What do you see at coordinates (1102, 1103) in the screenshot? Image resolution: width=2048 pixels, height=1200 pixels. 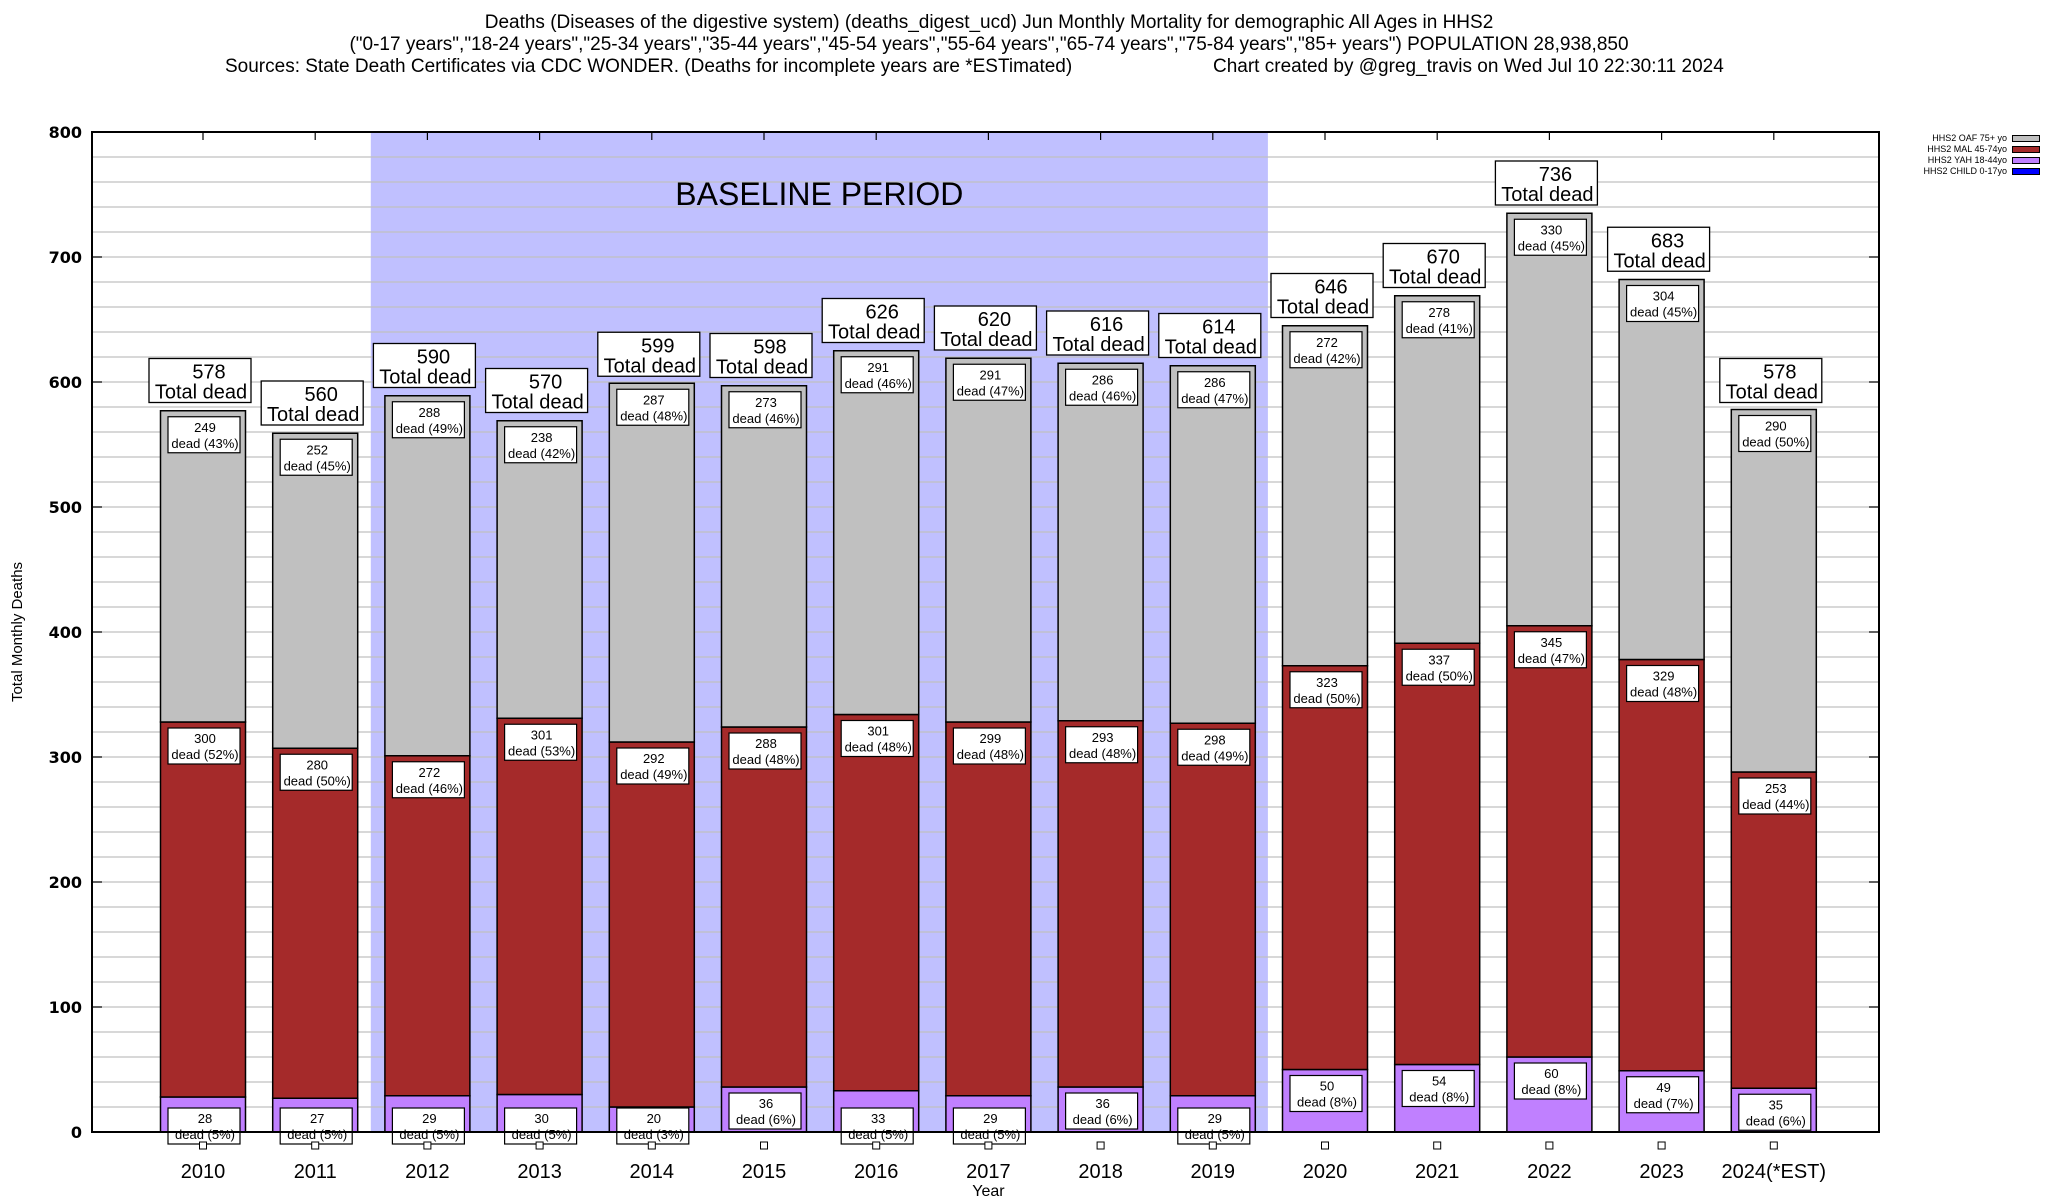 I see `segment-value-label: 36` at bounding box center [1102, 1103].